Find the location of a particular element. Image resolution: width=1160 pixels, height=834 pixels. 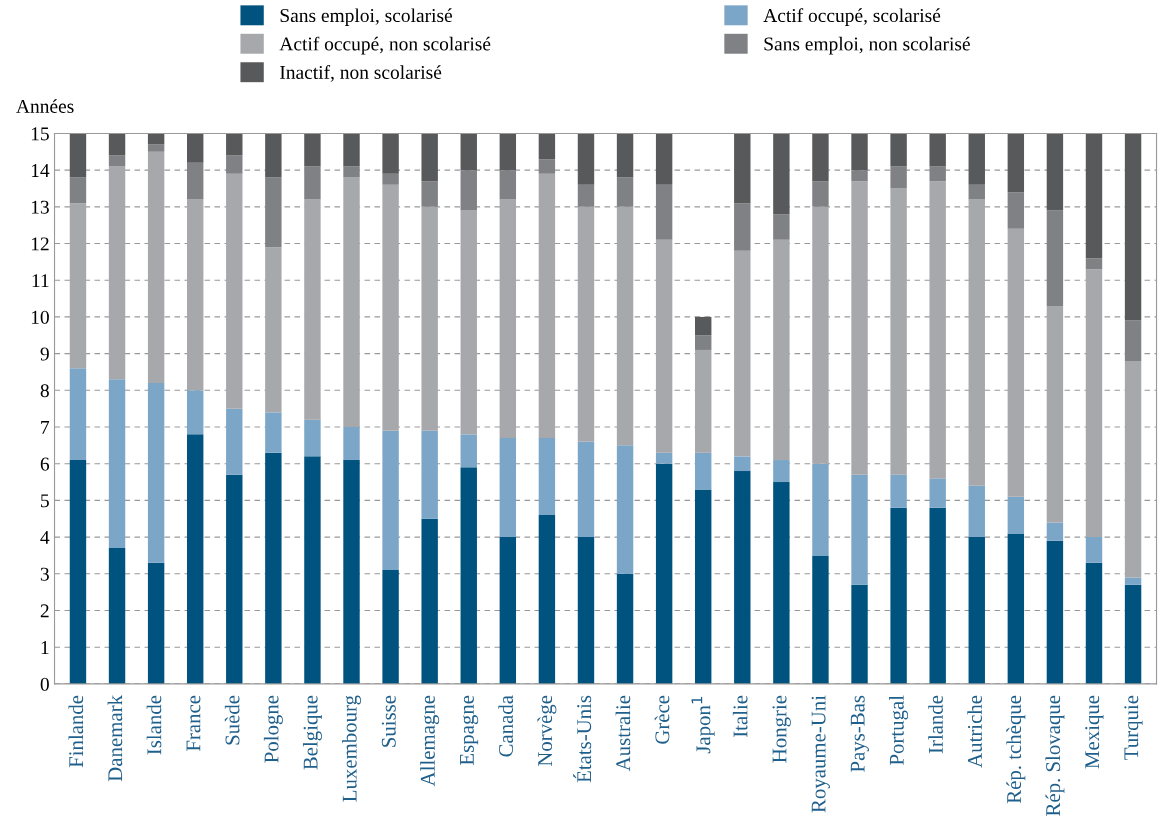

y-tick-label: 10 is located at coordinates (40, 317).